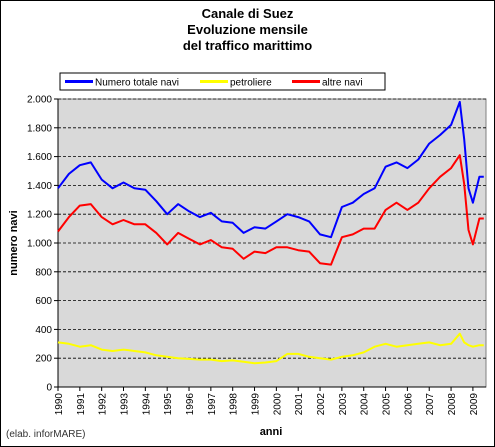 The height and width of the screenshot is (447, 495). Describe the element at coordinates (59, 404) in the screenshot. I see `x-tick-label: 1990` at that location.